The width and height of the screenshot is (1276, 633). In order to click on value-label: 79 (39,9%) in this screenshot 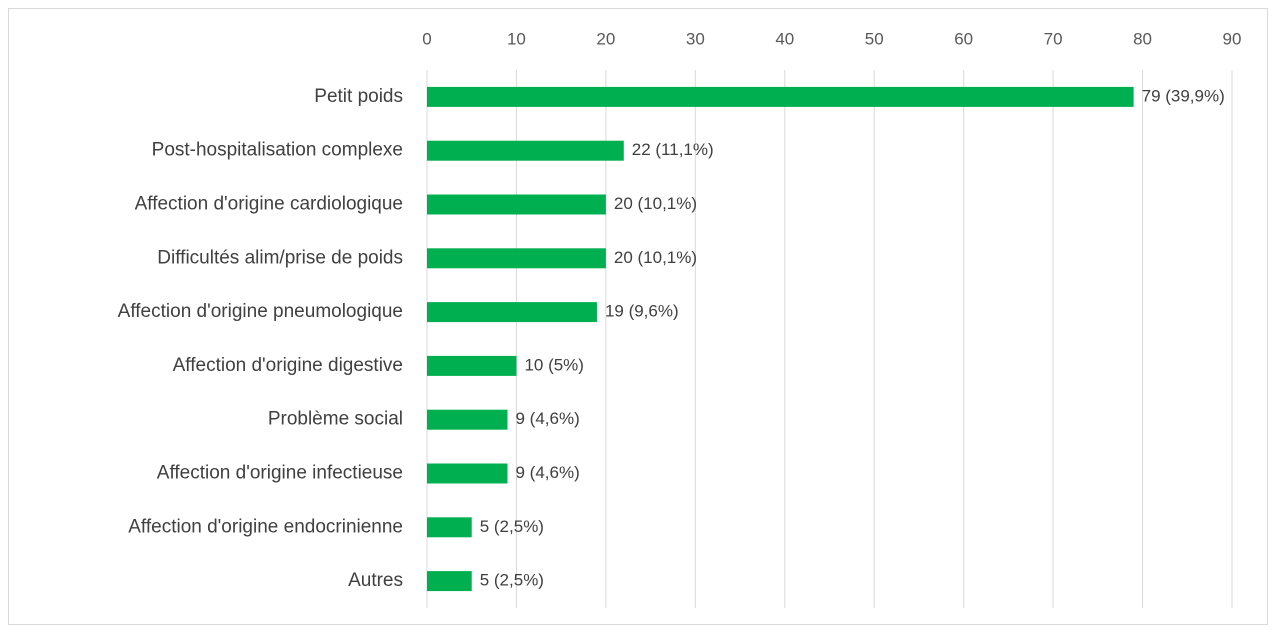, I will do `click(1183, 95)`.